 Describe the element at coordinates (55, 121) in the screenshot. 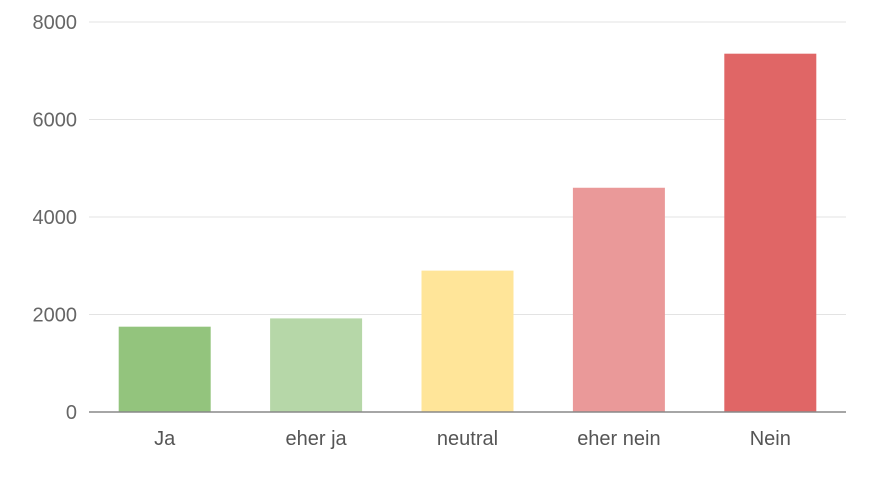

I see `y-tick-label: 6000` at that location.